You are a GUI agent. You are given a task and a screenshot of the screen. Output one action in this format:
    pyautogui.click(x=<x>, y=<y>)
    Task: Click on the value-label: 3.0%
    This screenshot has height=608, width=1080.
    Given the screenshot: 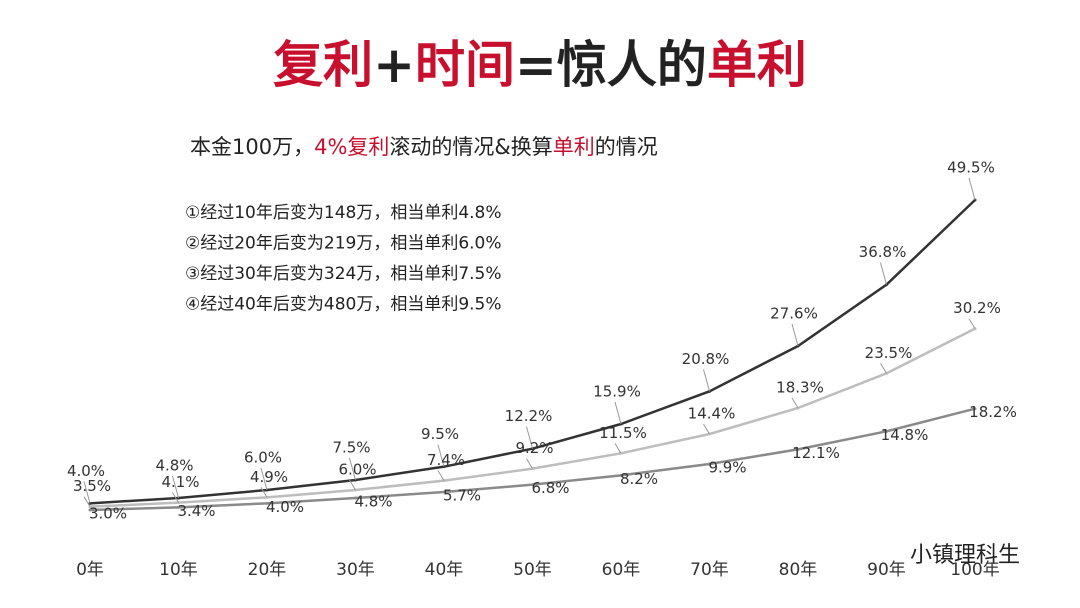 What is the action you would take?
    pyautogui.click(x=108, y=514)
    